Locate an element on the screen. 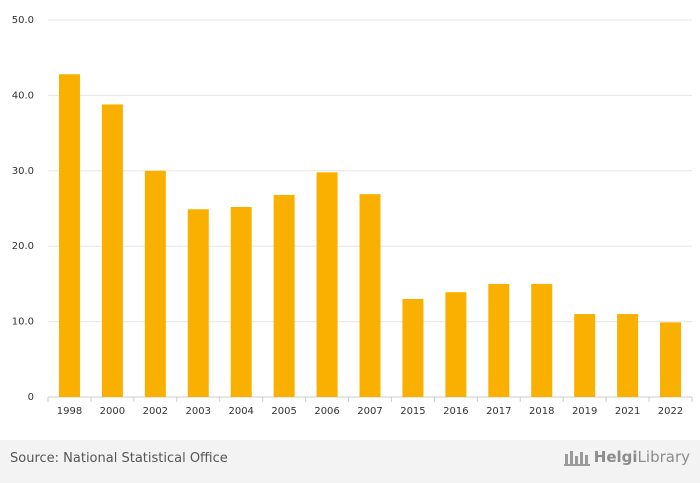 The image size is (700, 483). library-icon is located at coordinates (576, 458).